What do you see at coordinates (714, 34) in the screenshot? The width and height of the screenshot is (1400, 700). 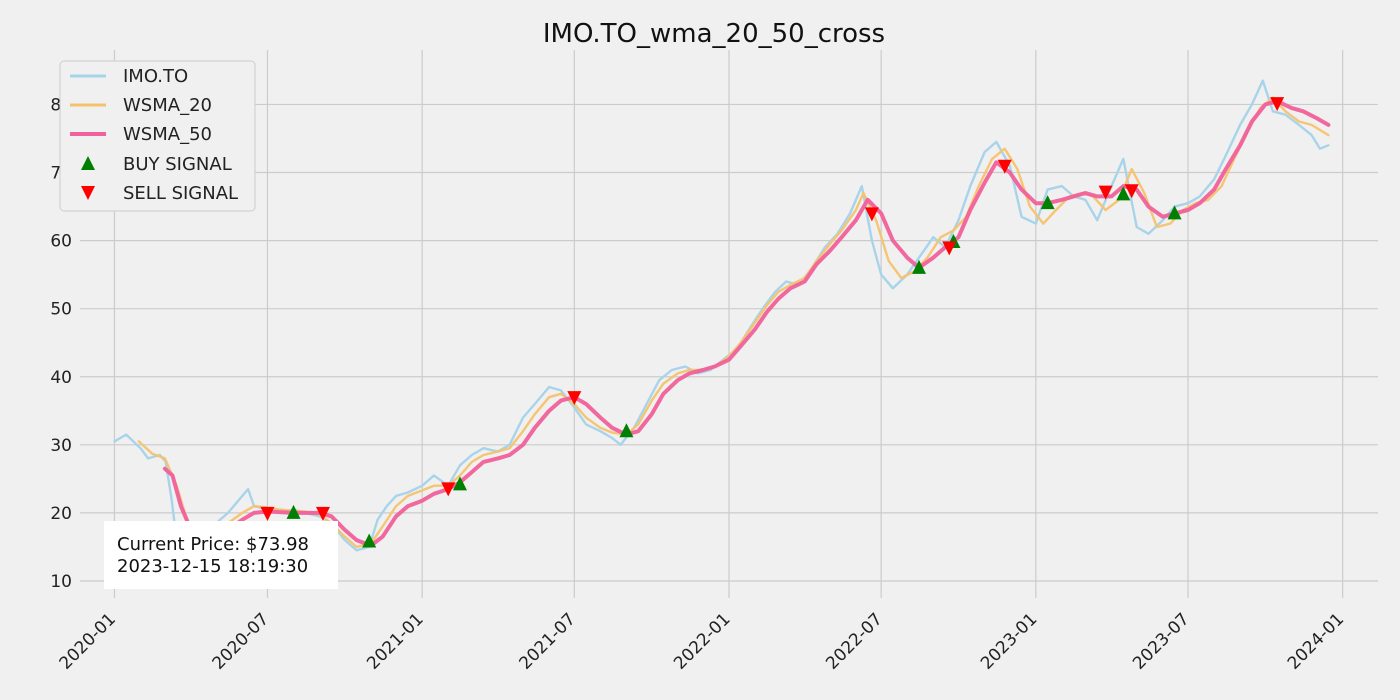 I see `chart-title: IMO.TO_wma_20_50_cross` at bounding box center [714, 34].